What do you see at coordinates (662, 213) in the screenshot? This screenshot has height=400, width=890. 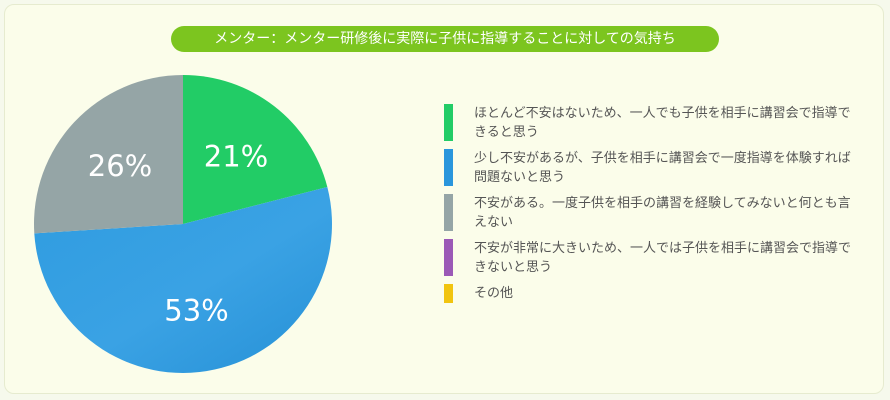 I see `legend-label: 不安がある。一度子供を相手の講習を経験してみないと何とも言えない` at bounding box center [662, 213].